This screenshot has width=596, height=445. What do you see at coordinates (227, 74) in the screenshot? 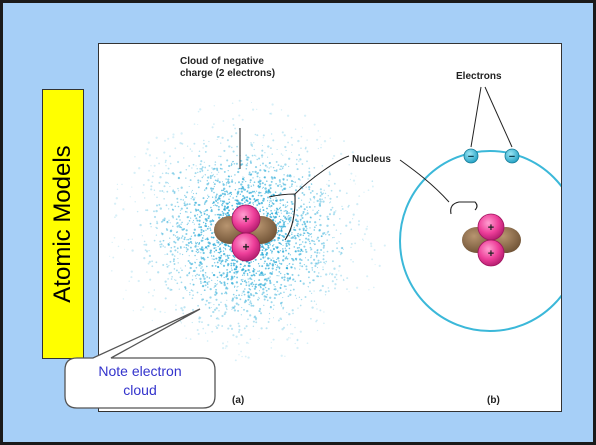
I see `cloud-label-line-2: charge (2 electrons)` at bounding box center [227, 74].